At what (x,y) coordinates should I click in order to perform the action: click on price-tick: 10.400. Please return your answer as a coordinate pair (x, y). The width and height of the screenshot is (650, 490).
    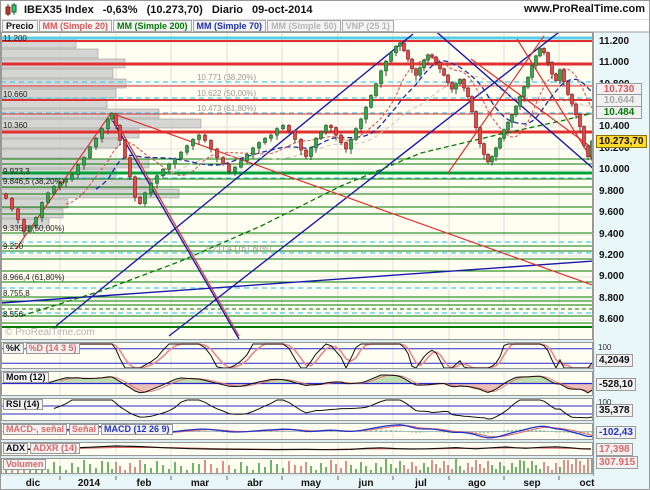
    Looking at the image, I should click on (614, 126).